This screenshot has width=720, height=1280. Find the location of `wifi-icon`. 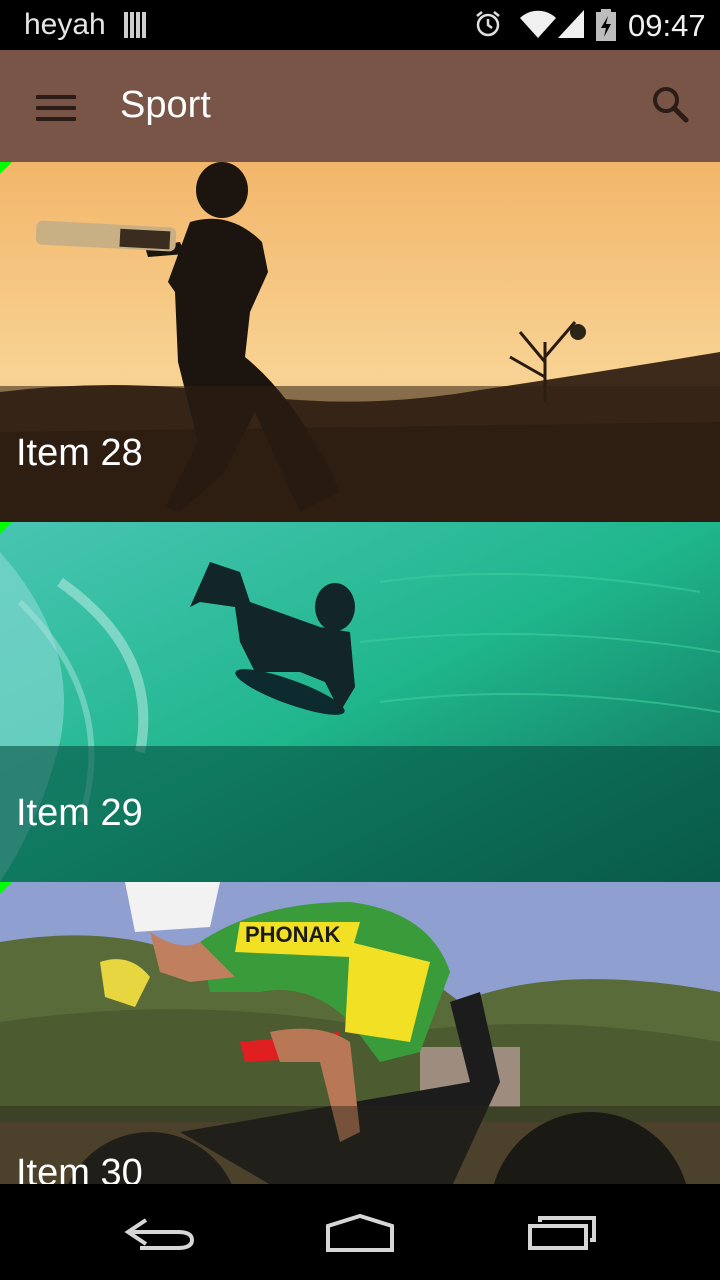

wifi-icon is located at coordinates (538, 24).